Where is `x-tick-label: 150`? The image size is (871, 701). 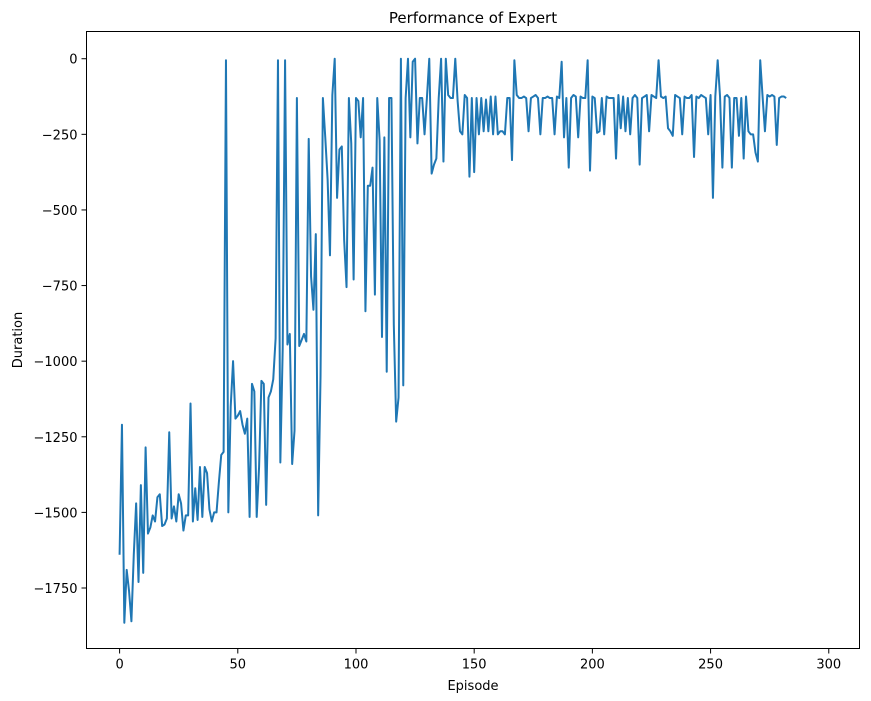 x-tick-label: 150 is located at coordinates (474, 665).